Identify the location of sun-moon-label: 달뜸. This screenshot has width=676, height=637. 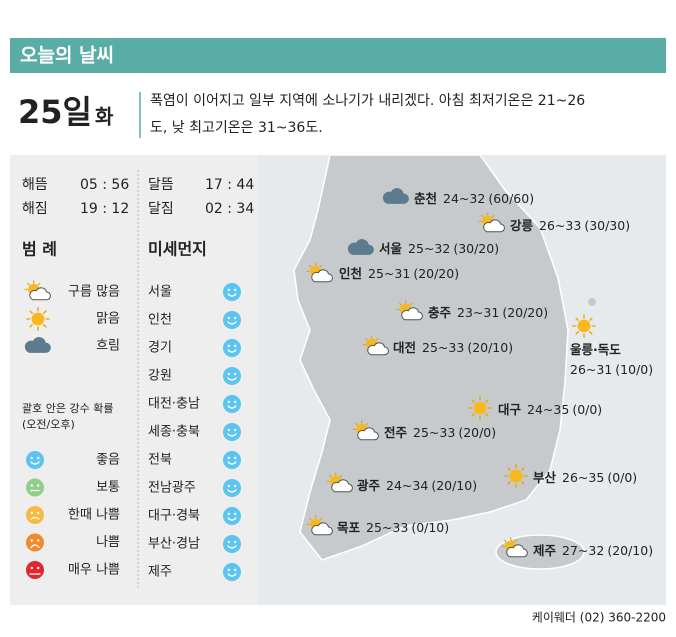
(161, 185).